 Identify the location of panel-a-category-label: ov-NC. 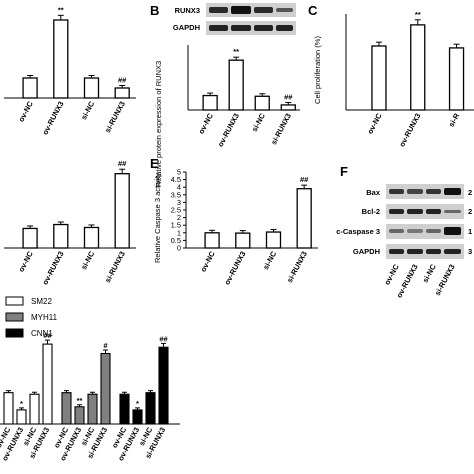
(26, 111).